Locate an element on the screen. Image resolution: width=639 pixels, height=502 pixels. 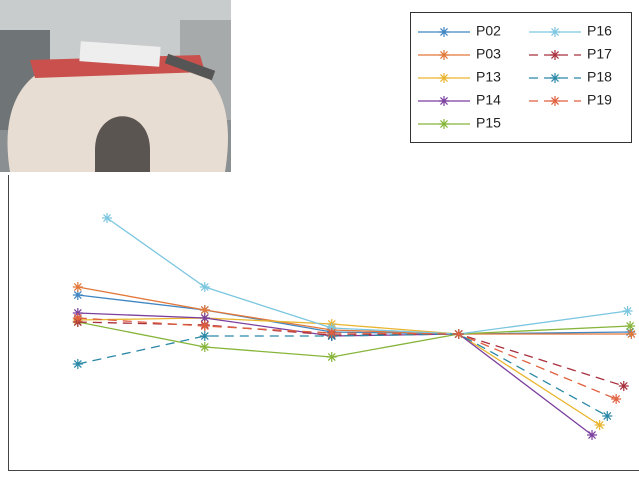
legend-label: P15 is located at coordinates (488, 123).